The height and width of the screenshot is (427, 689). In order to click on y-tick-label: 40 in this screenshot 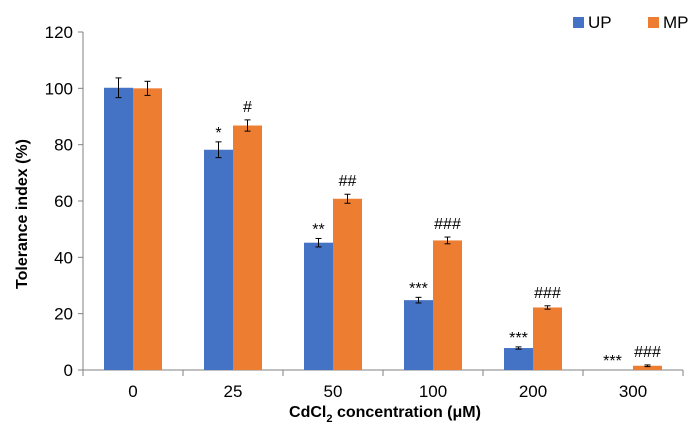, I will do `click(63, 257)`.